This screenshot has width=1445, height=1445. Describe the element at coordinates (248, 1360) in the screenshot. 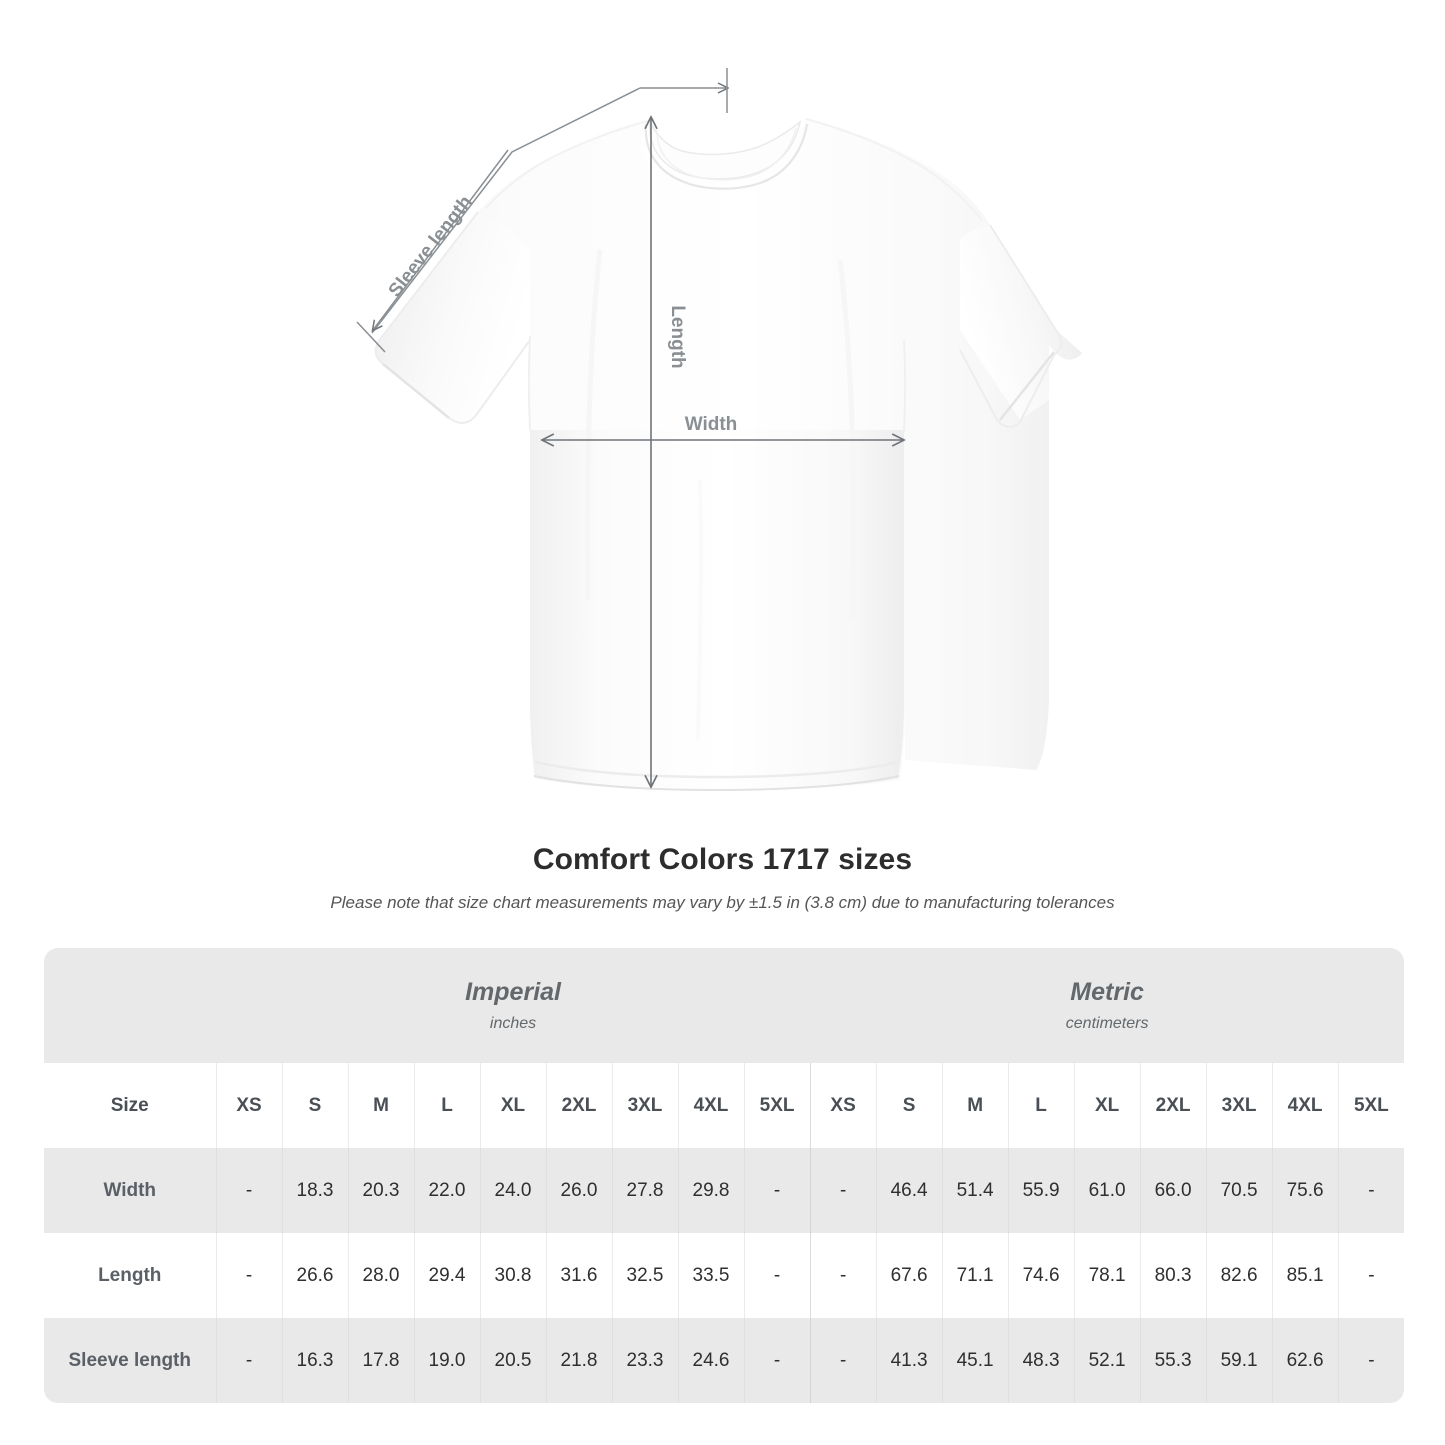

I see `cell-sleeve-length-imperial-xs: -` at that location.